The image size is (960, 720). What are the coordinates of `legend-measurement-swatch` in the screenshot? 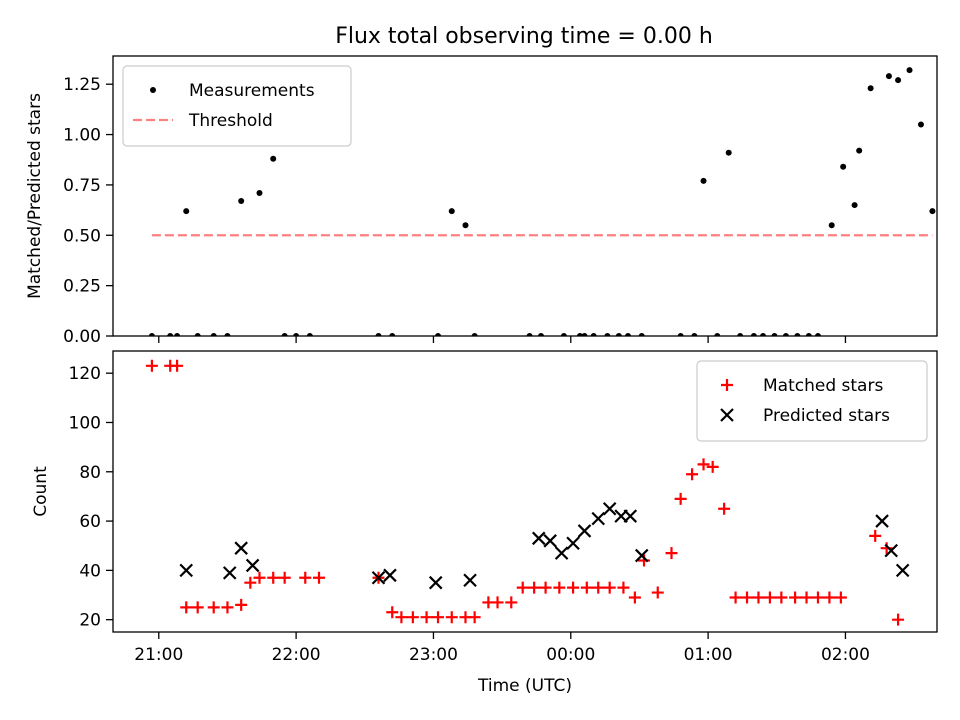 It's located at (153, 90).